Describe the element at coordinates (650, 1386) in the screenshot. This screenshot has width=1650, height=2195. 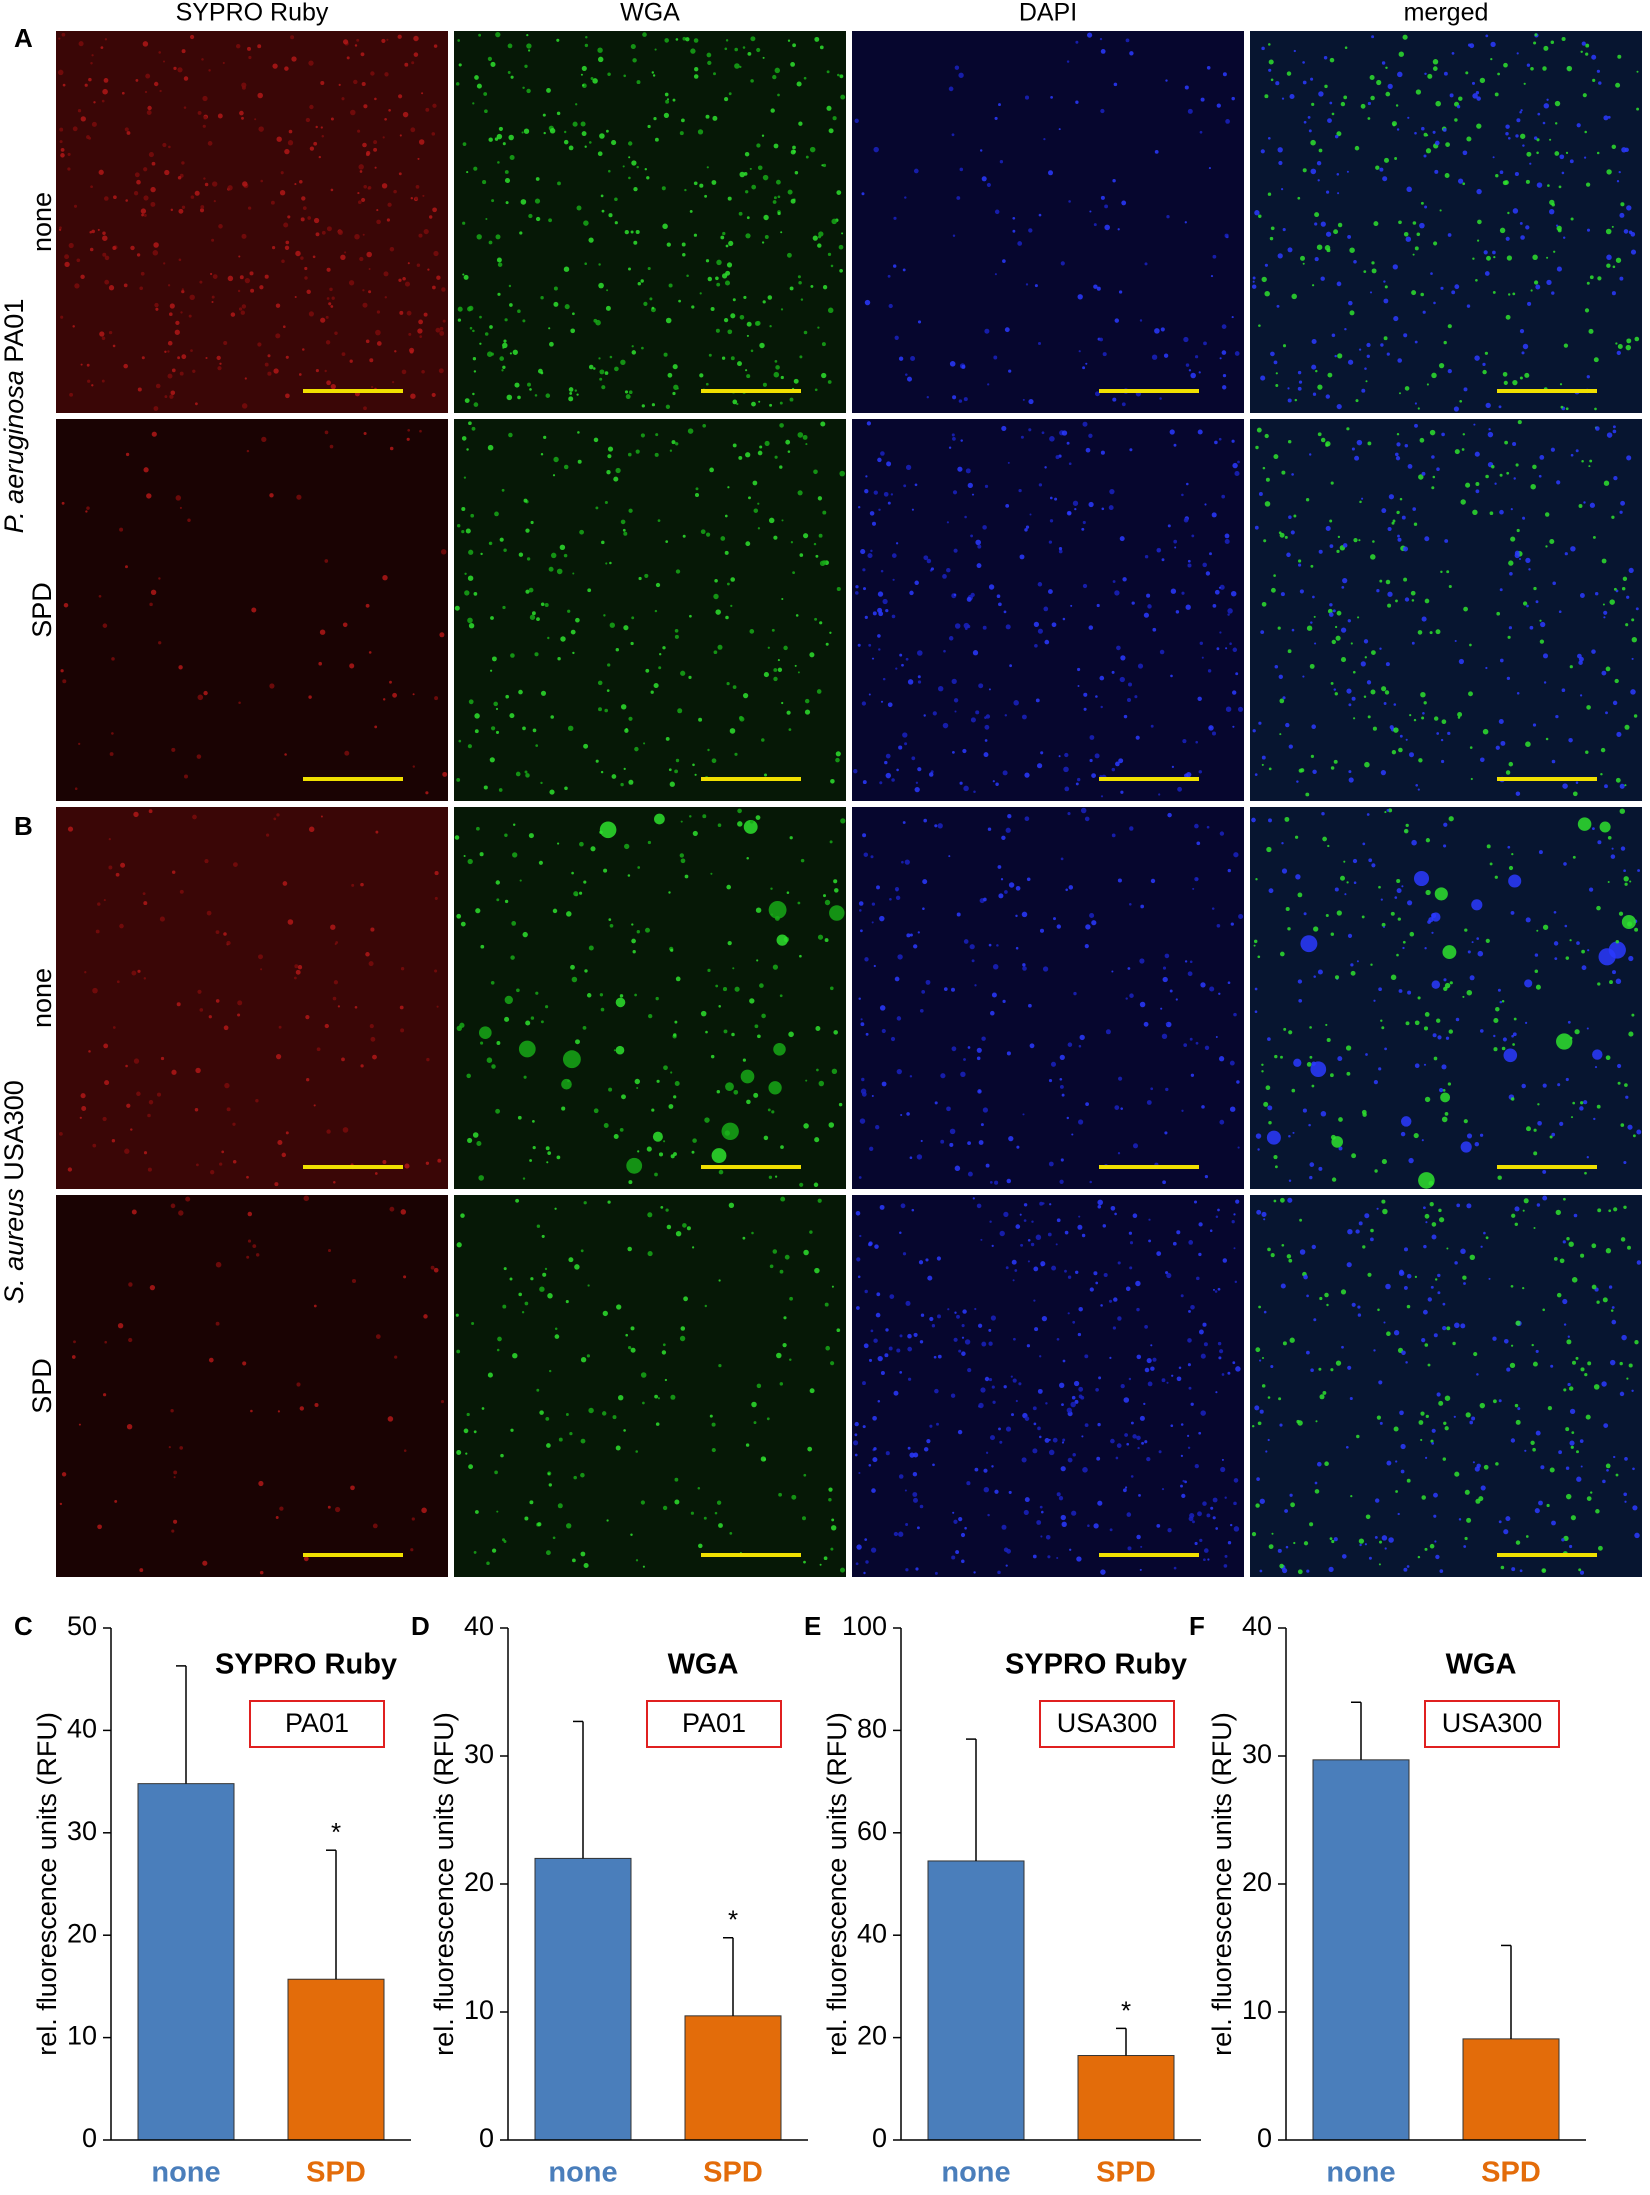
I see `micrograph` at that location.